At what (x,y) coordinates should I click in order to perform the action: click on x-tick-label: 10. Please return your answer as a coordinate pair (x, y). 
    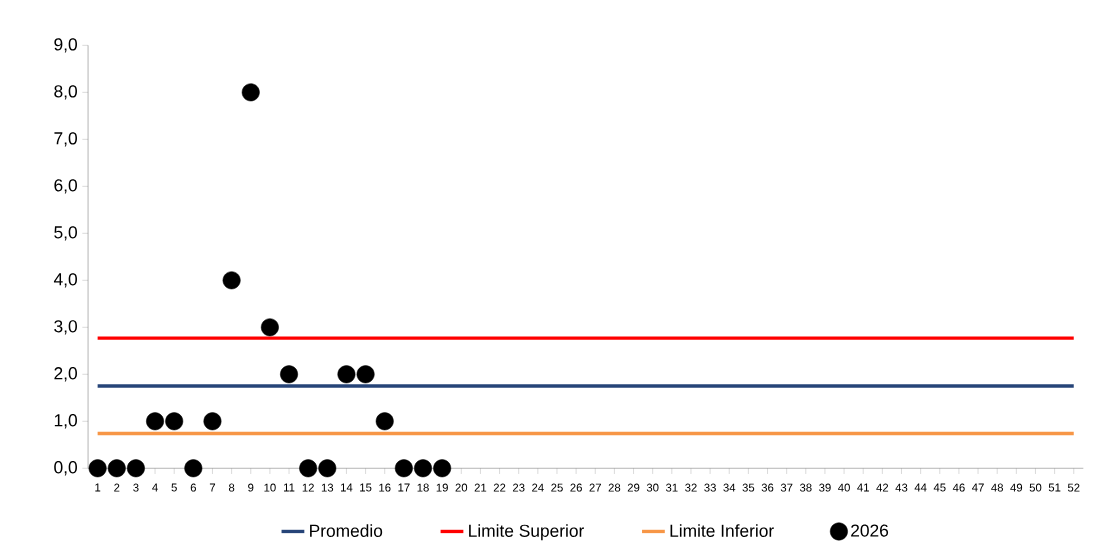
    Looking at the image, I should click on (270, 487).